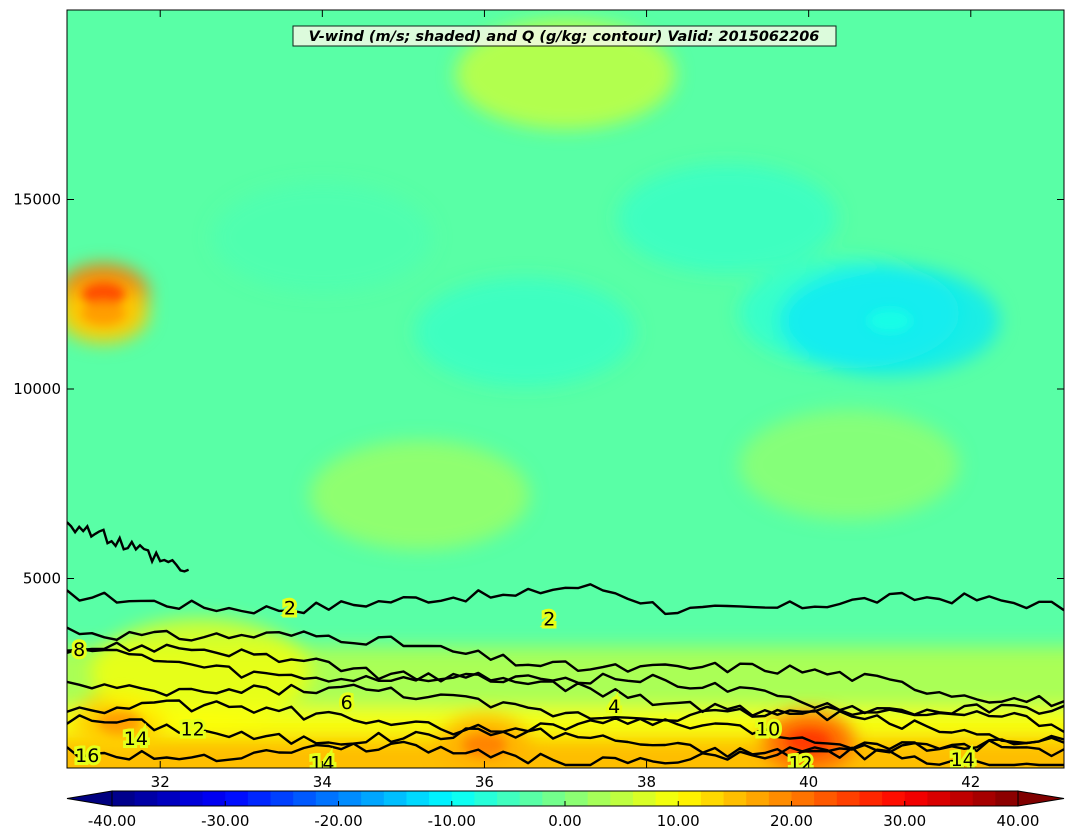  I want to click on colorbar-tick-label: 40.00, so click(1018, 821).